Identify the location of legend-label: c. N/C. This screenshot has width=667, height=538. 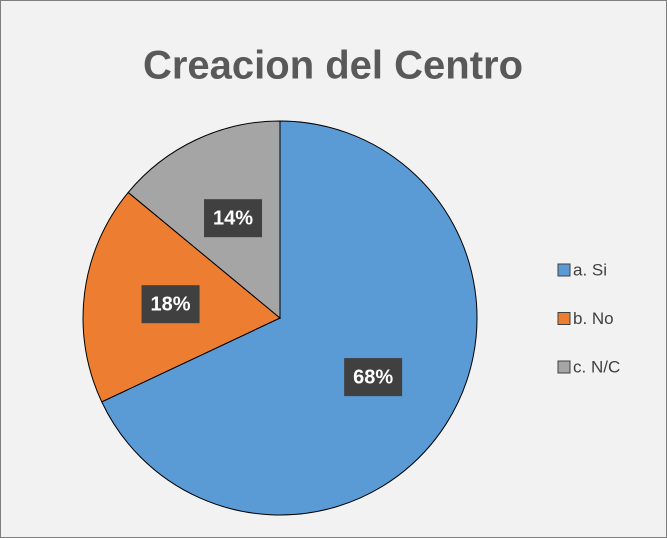
(596, 366).